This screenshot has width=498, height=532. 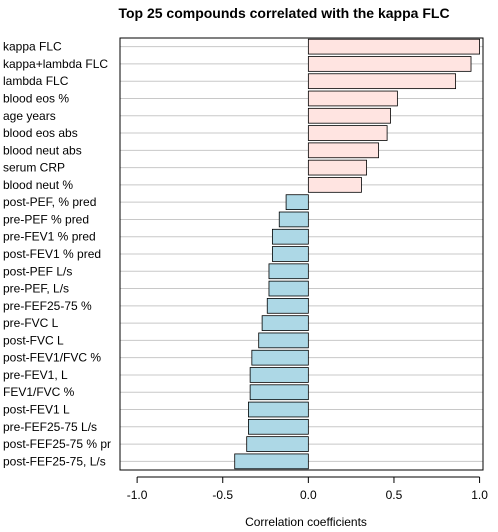 What do you see at coordinates (222, 495) in the screenshot?
I see `x-tick-label: -0.5` at bounding box center [222, 495].